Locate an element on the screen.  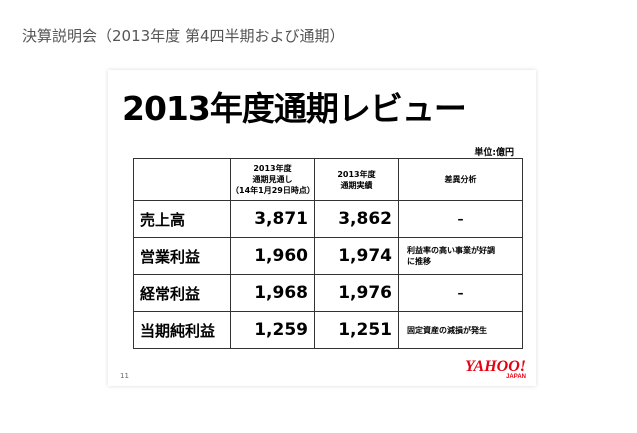
value-cell: 1,968 is located at coordinates (272, 293).